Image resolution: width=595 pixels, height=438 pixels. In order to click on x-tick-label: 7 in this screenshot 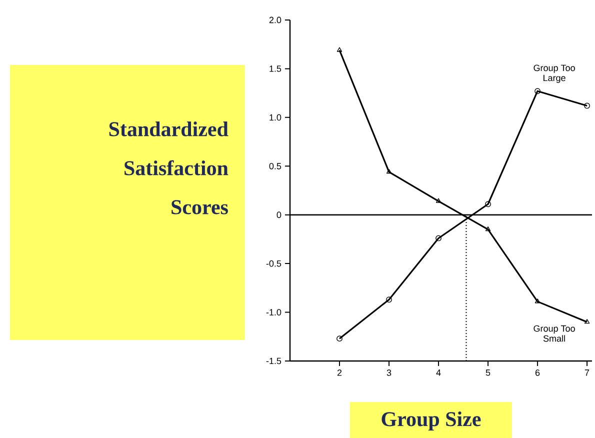, I will do `click(587, 373)`.